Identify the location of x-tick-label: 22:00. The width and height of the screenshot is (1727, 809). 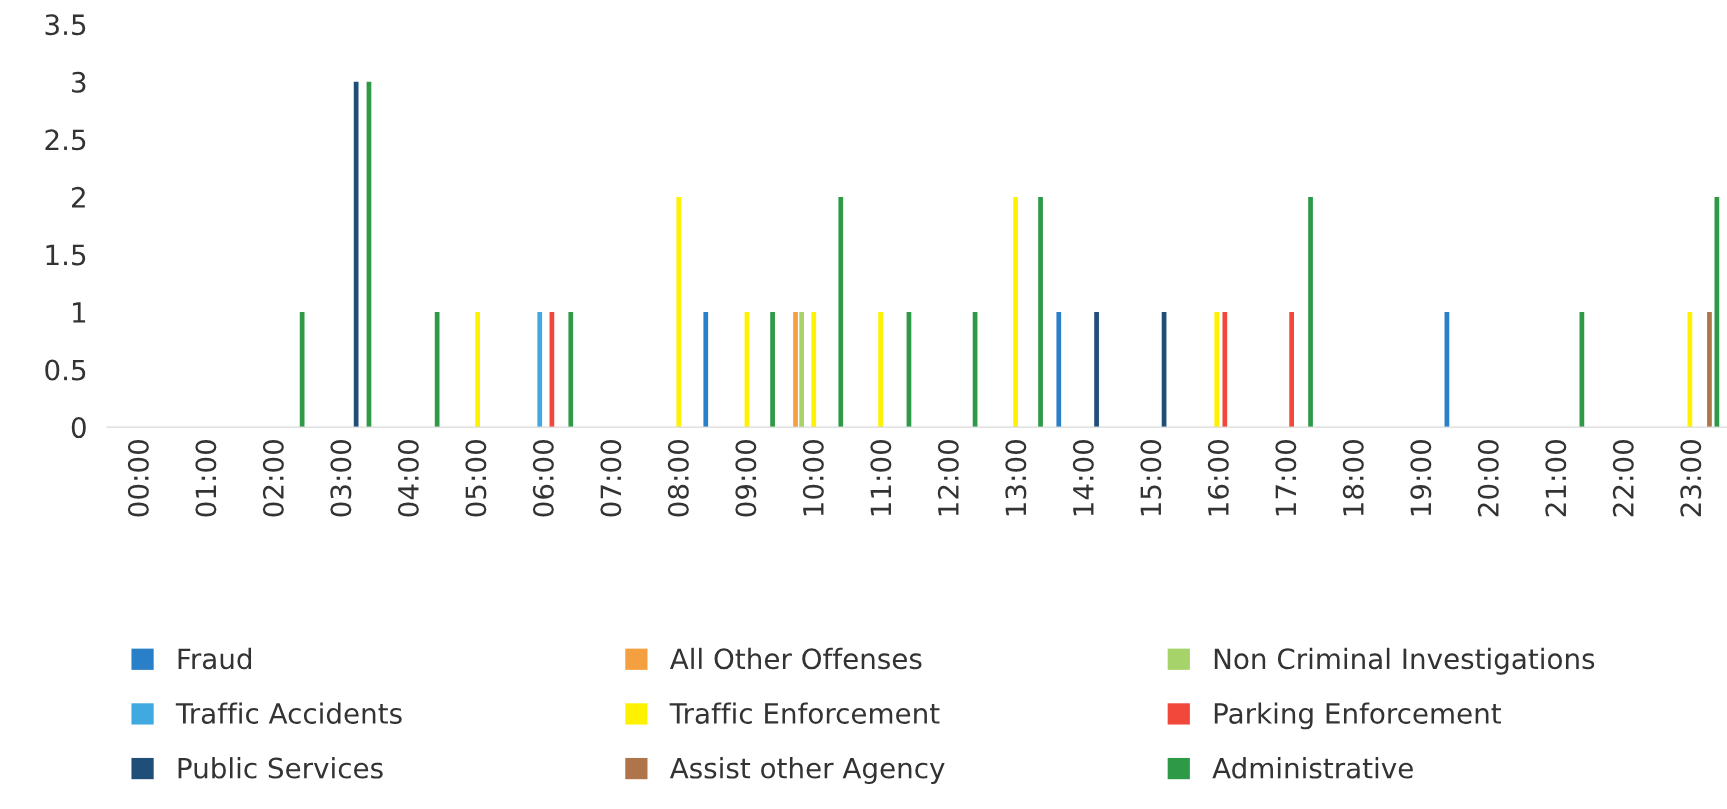
(1623, 478).